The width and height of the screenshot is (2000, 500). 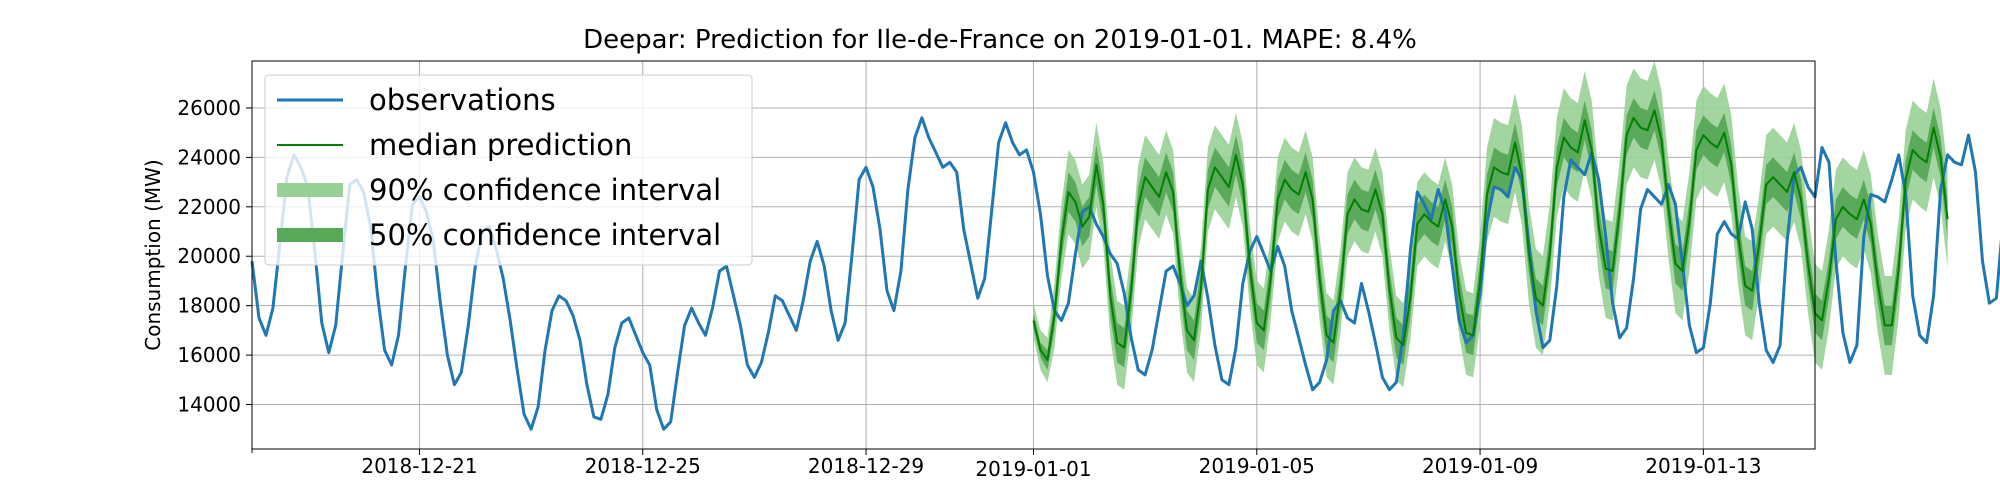 I want to click on y-tick-label: 16000, so click(x=209, y=355).